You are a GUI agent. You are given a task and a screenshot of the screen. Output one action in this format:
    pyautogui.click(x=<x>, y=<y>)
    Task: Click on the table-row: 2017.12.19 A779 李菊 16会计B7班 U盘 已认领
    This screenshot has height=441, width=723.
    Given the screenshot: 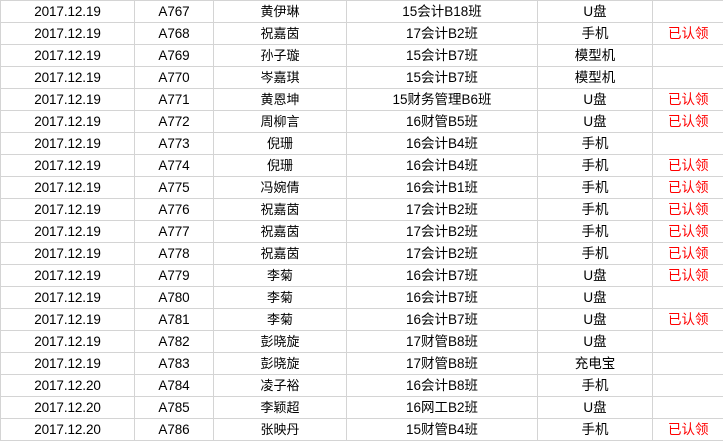 What is the action you would take?
    pyautogui.click(x=361, y=275)
    